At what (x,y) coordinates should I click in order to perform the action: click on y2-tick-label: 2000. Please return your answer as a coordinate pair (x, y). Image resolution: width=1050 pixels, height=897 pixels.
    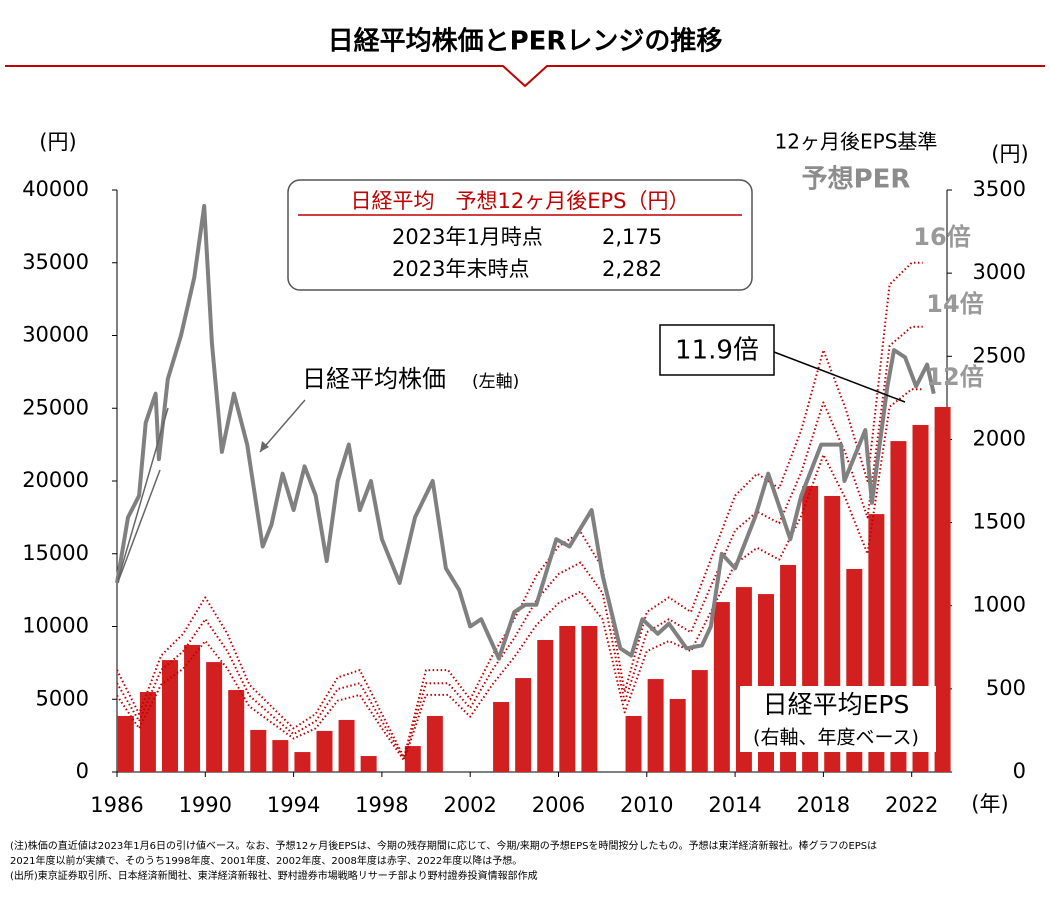
    Looking at the image, I should click on (999, 438).